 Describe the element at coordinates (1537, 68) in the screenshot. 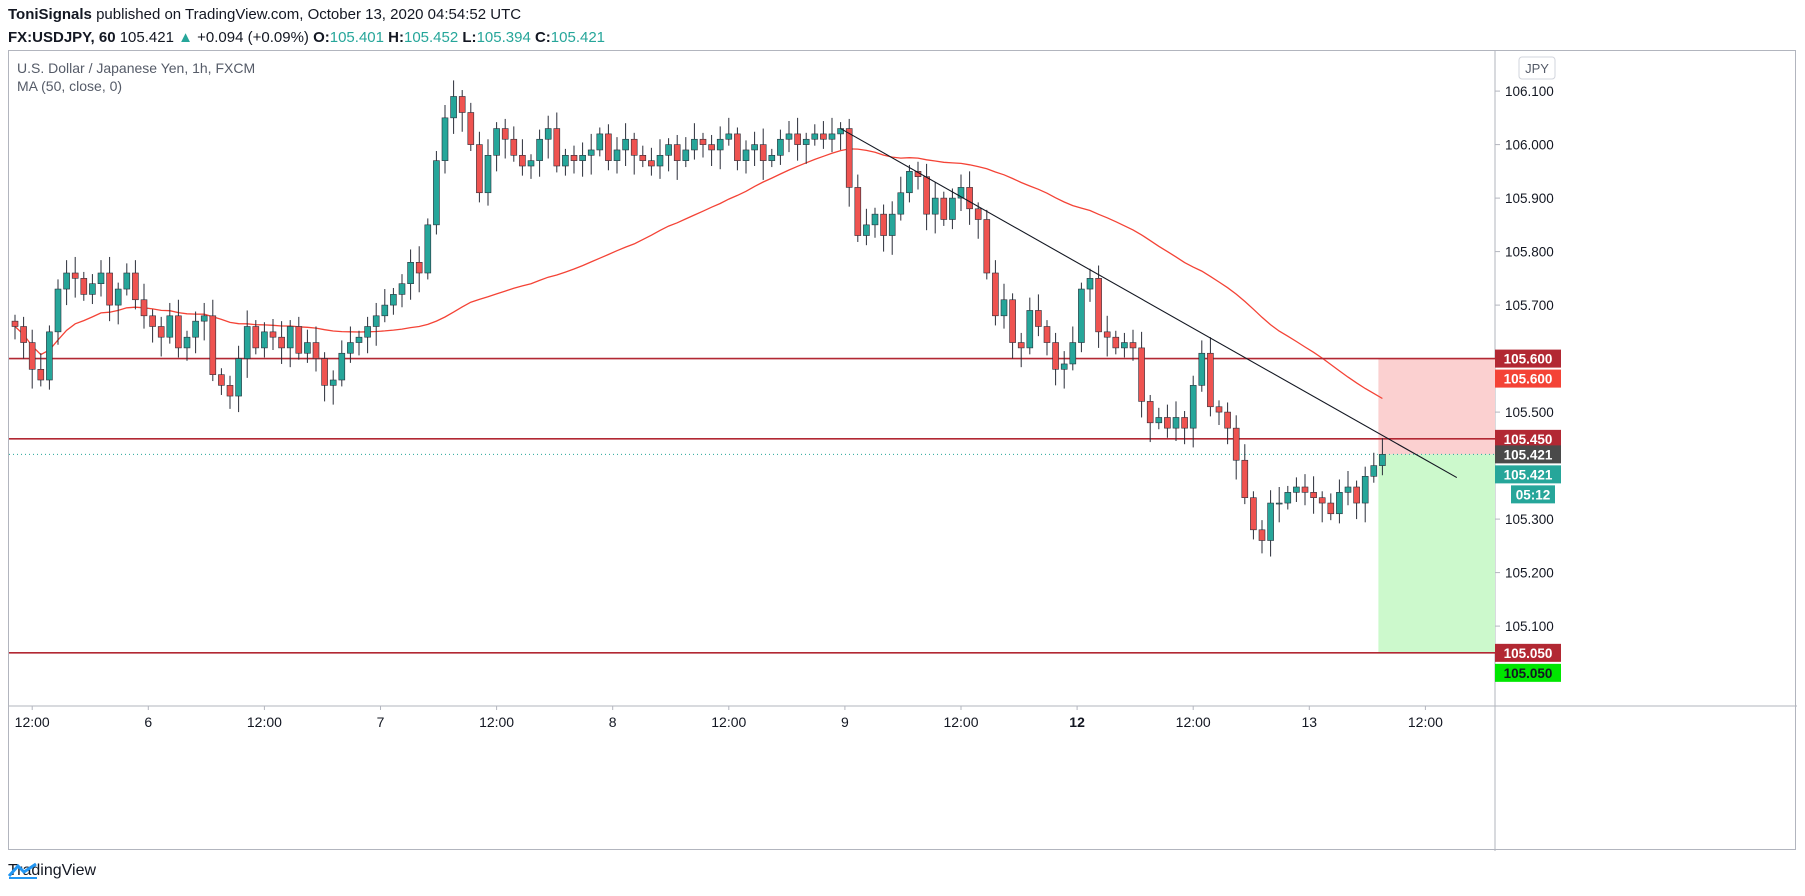

I see `currency-button` at that location.